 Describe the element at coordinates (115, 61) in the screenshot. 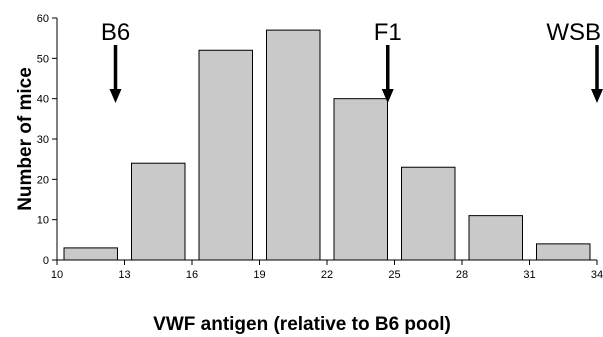

I see `annotation-b6: B6` at that location.